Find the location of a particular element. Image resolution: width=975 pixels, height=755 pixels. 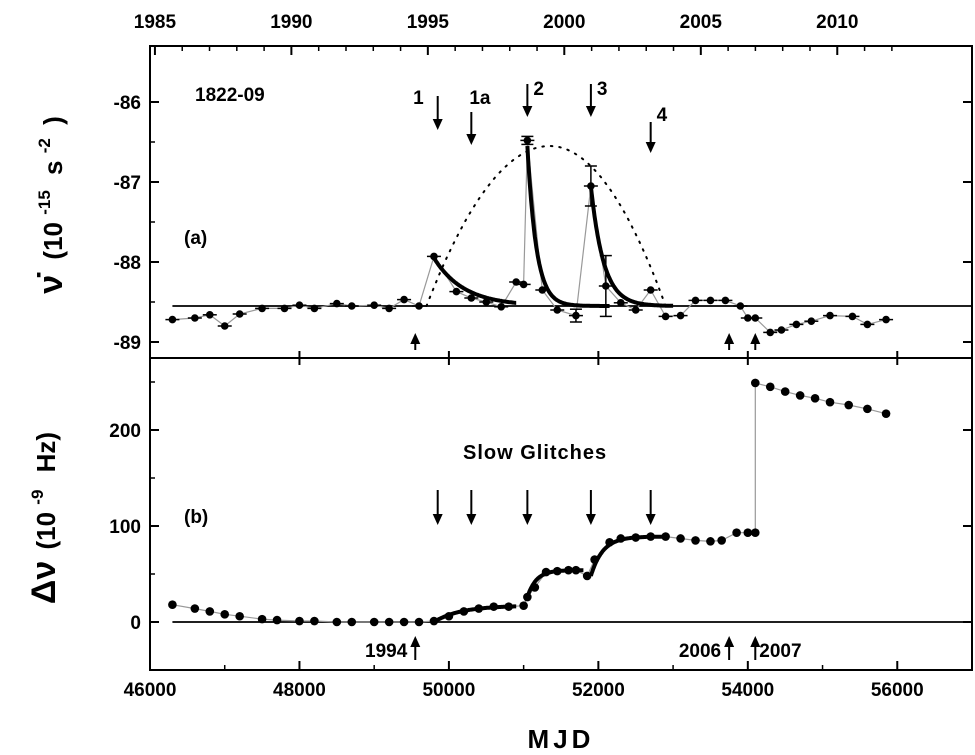

glitch-arrow-1-head is located at coordinates (437, 124).